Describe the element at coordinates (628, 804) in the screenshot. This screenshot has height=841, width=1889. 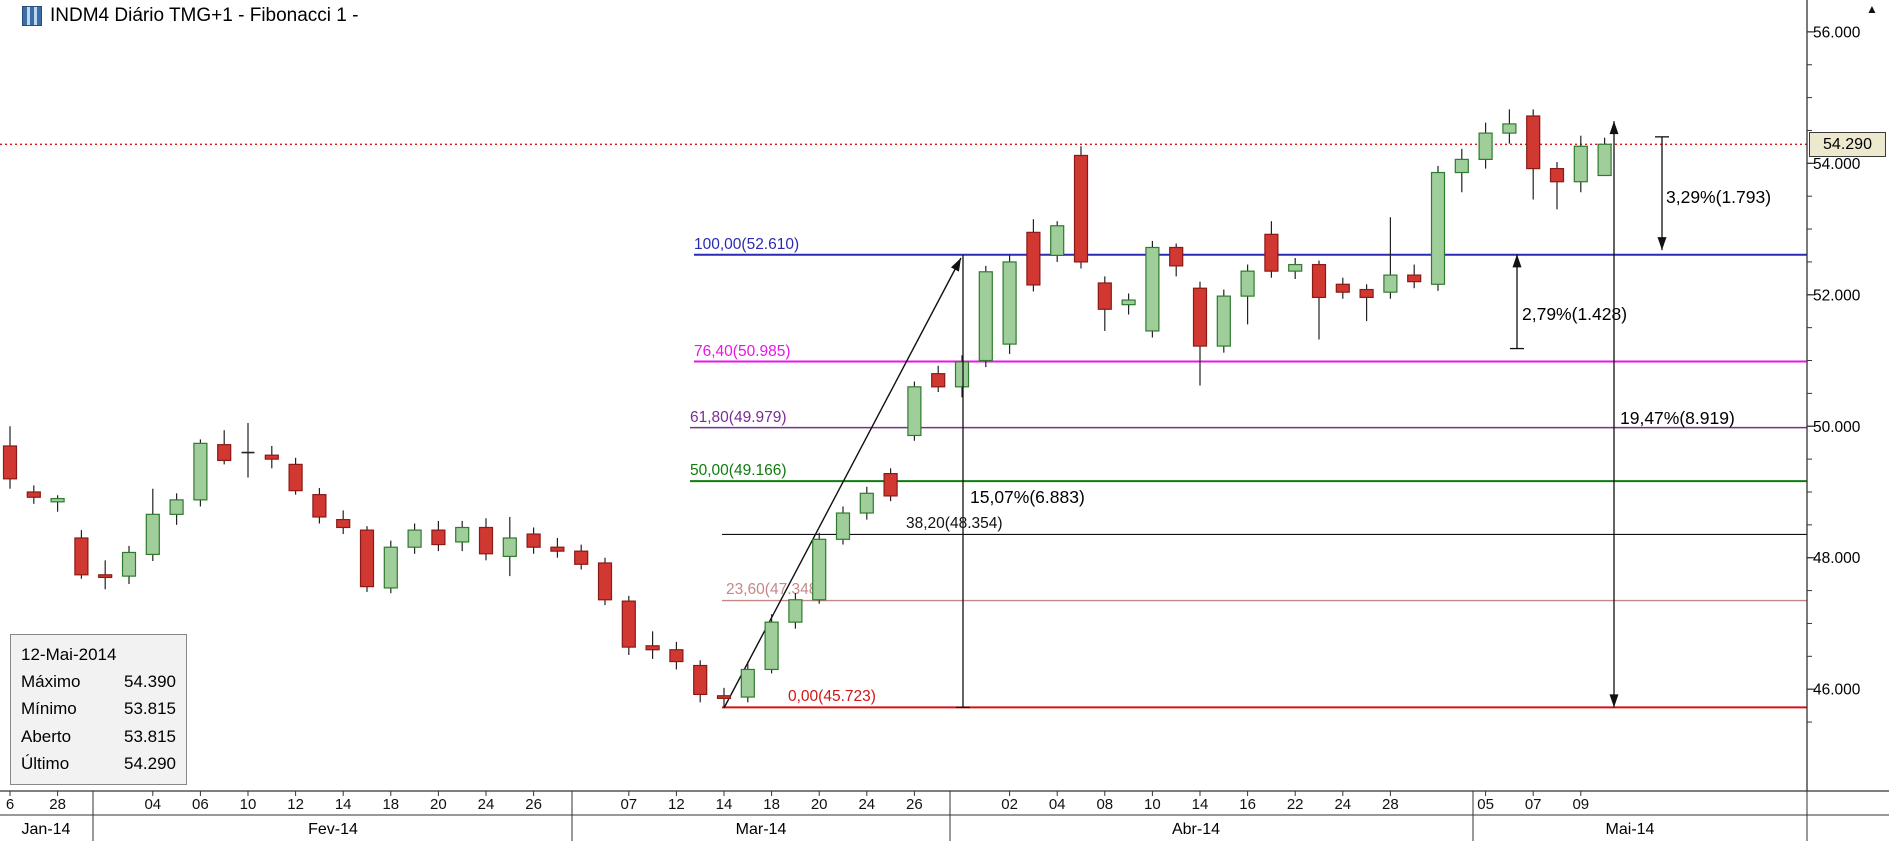
I see `svg-text: 07` at that location.